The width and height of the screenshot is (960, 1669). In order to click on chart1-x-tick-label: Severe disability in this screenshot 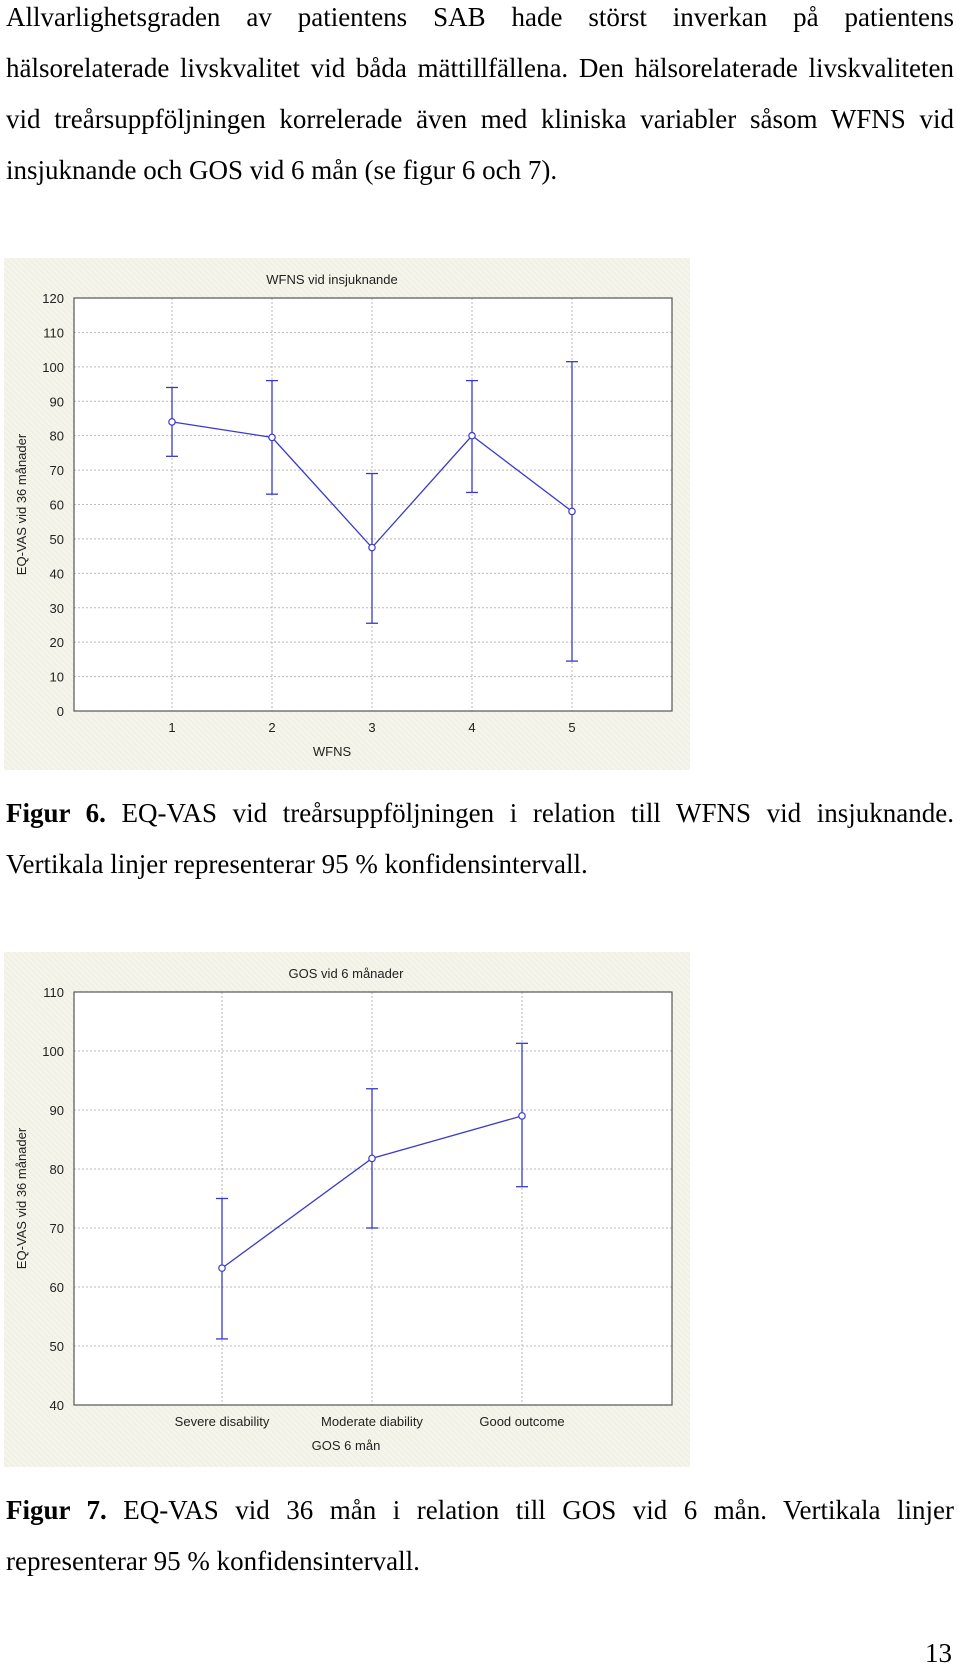, I will do `click(222, 1421)`.